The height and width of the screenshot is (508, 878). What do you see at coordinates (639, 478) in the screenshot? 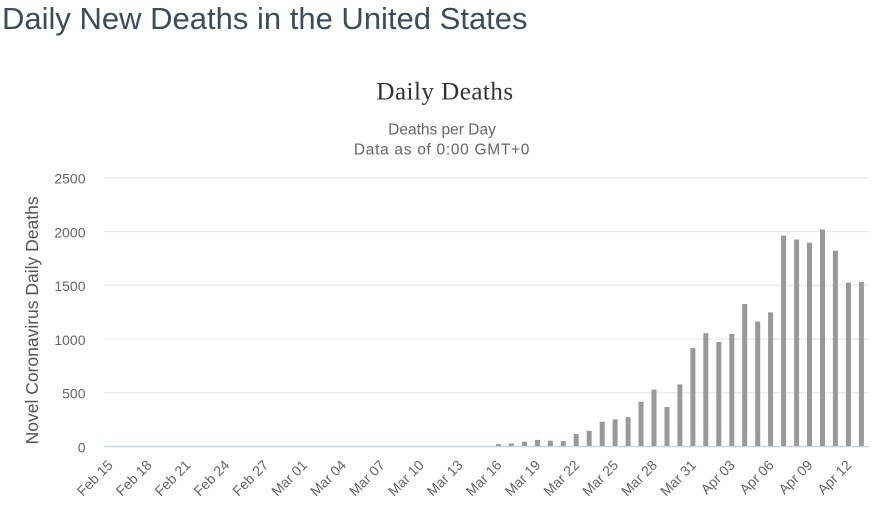
I see `svg-text: Mar 28` at bounding box center [639, 478].